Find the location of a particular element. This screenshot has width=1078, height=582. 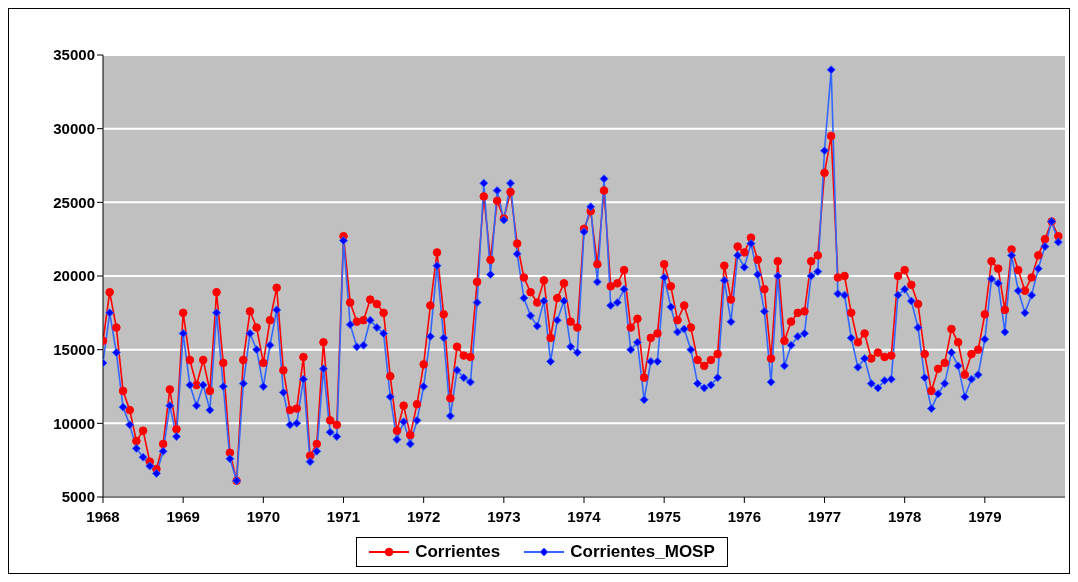

x-tick-label: 1978 is located at coordinates (904, 516).